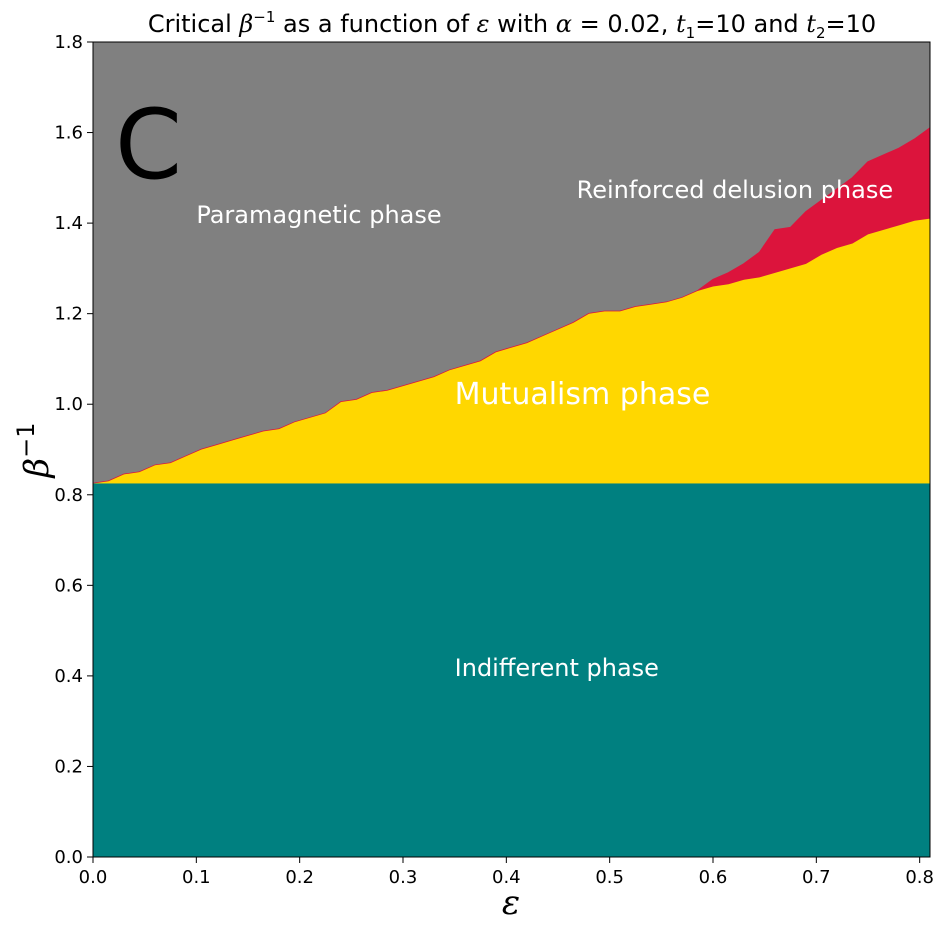 This screenshot has height=928, width=942. Describe the element at coordinates (816, 877) in the screenshot. I see `x-tick-label: 0.7` at that location.